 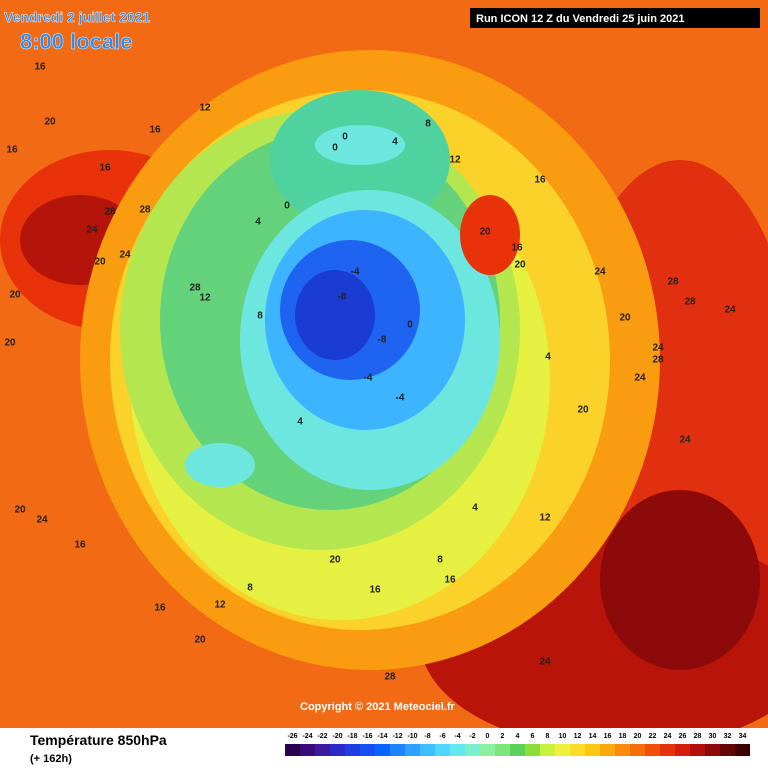 I want to click on colorbar-label: 2, so click(x=503, y=736).